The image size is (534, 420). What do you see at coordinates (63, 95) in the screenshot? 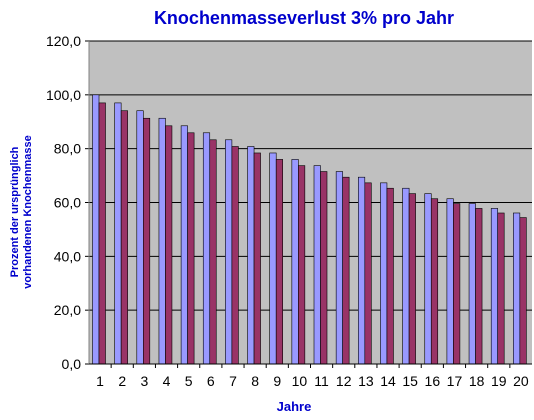
I see `y-tick-label: 100,0` at bounding box center [63, 95].